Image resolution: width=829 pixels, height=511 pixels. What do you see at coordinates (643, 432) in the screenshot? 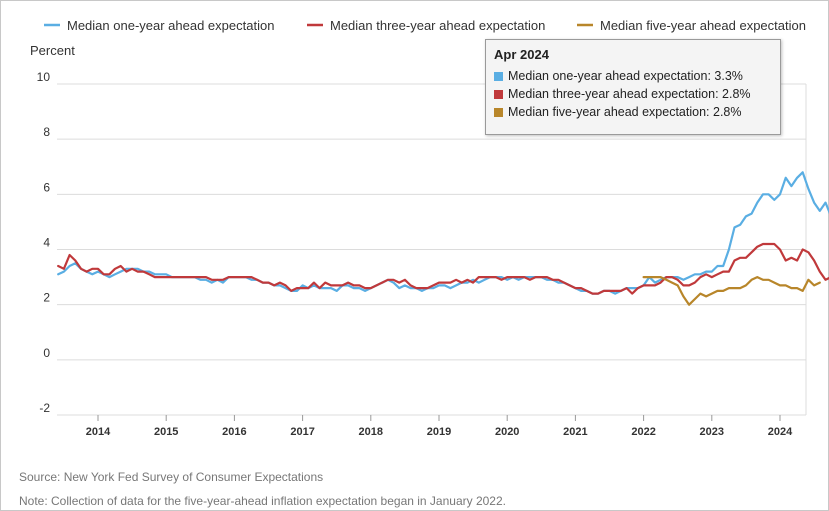
I see `x-tick-label: 2022` at bounding box center [643, 432].